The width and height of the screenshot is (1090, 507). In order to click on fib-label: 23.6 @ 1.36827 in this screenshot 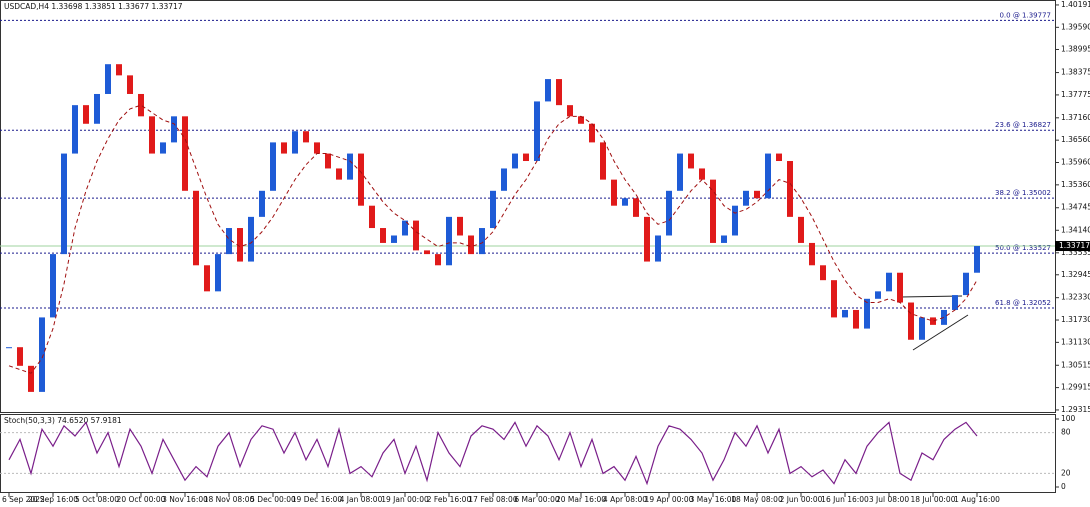, I will do `click(1023, 125)`.